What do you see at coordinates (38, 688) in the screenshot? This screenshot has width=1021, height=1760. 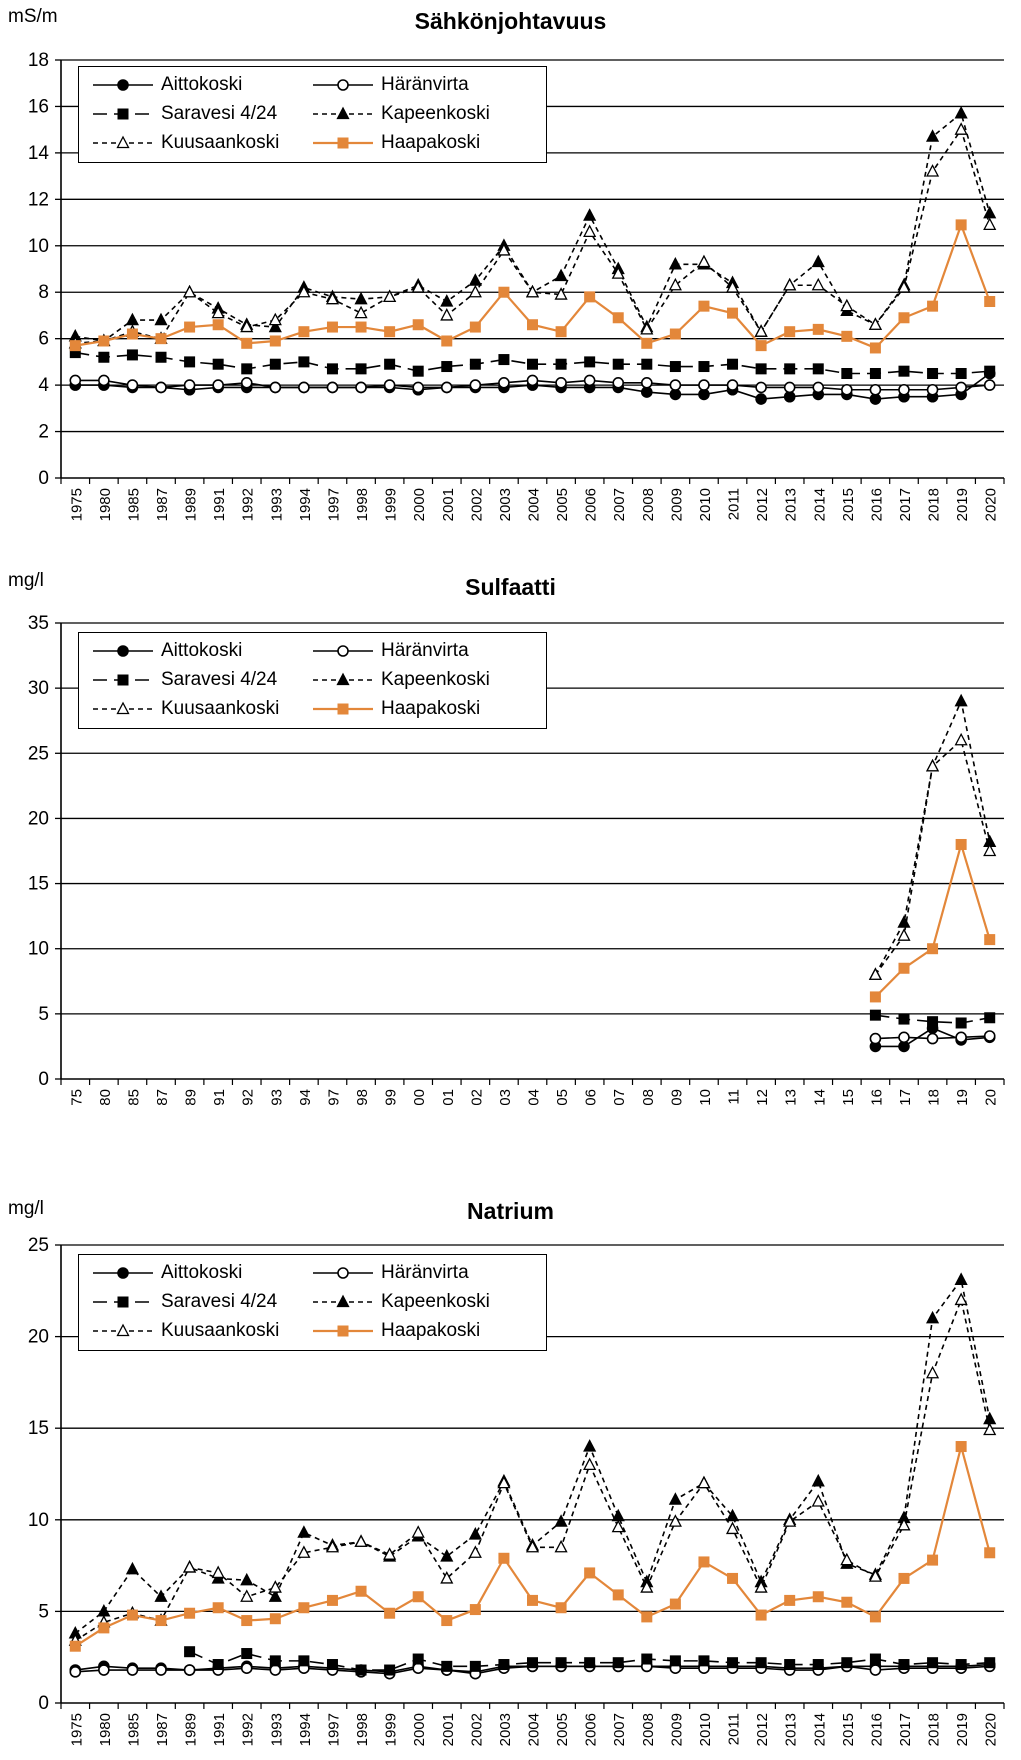 I see `y-tick-label: 30` at bounding box center [38, 688].